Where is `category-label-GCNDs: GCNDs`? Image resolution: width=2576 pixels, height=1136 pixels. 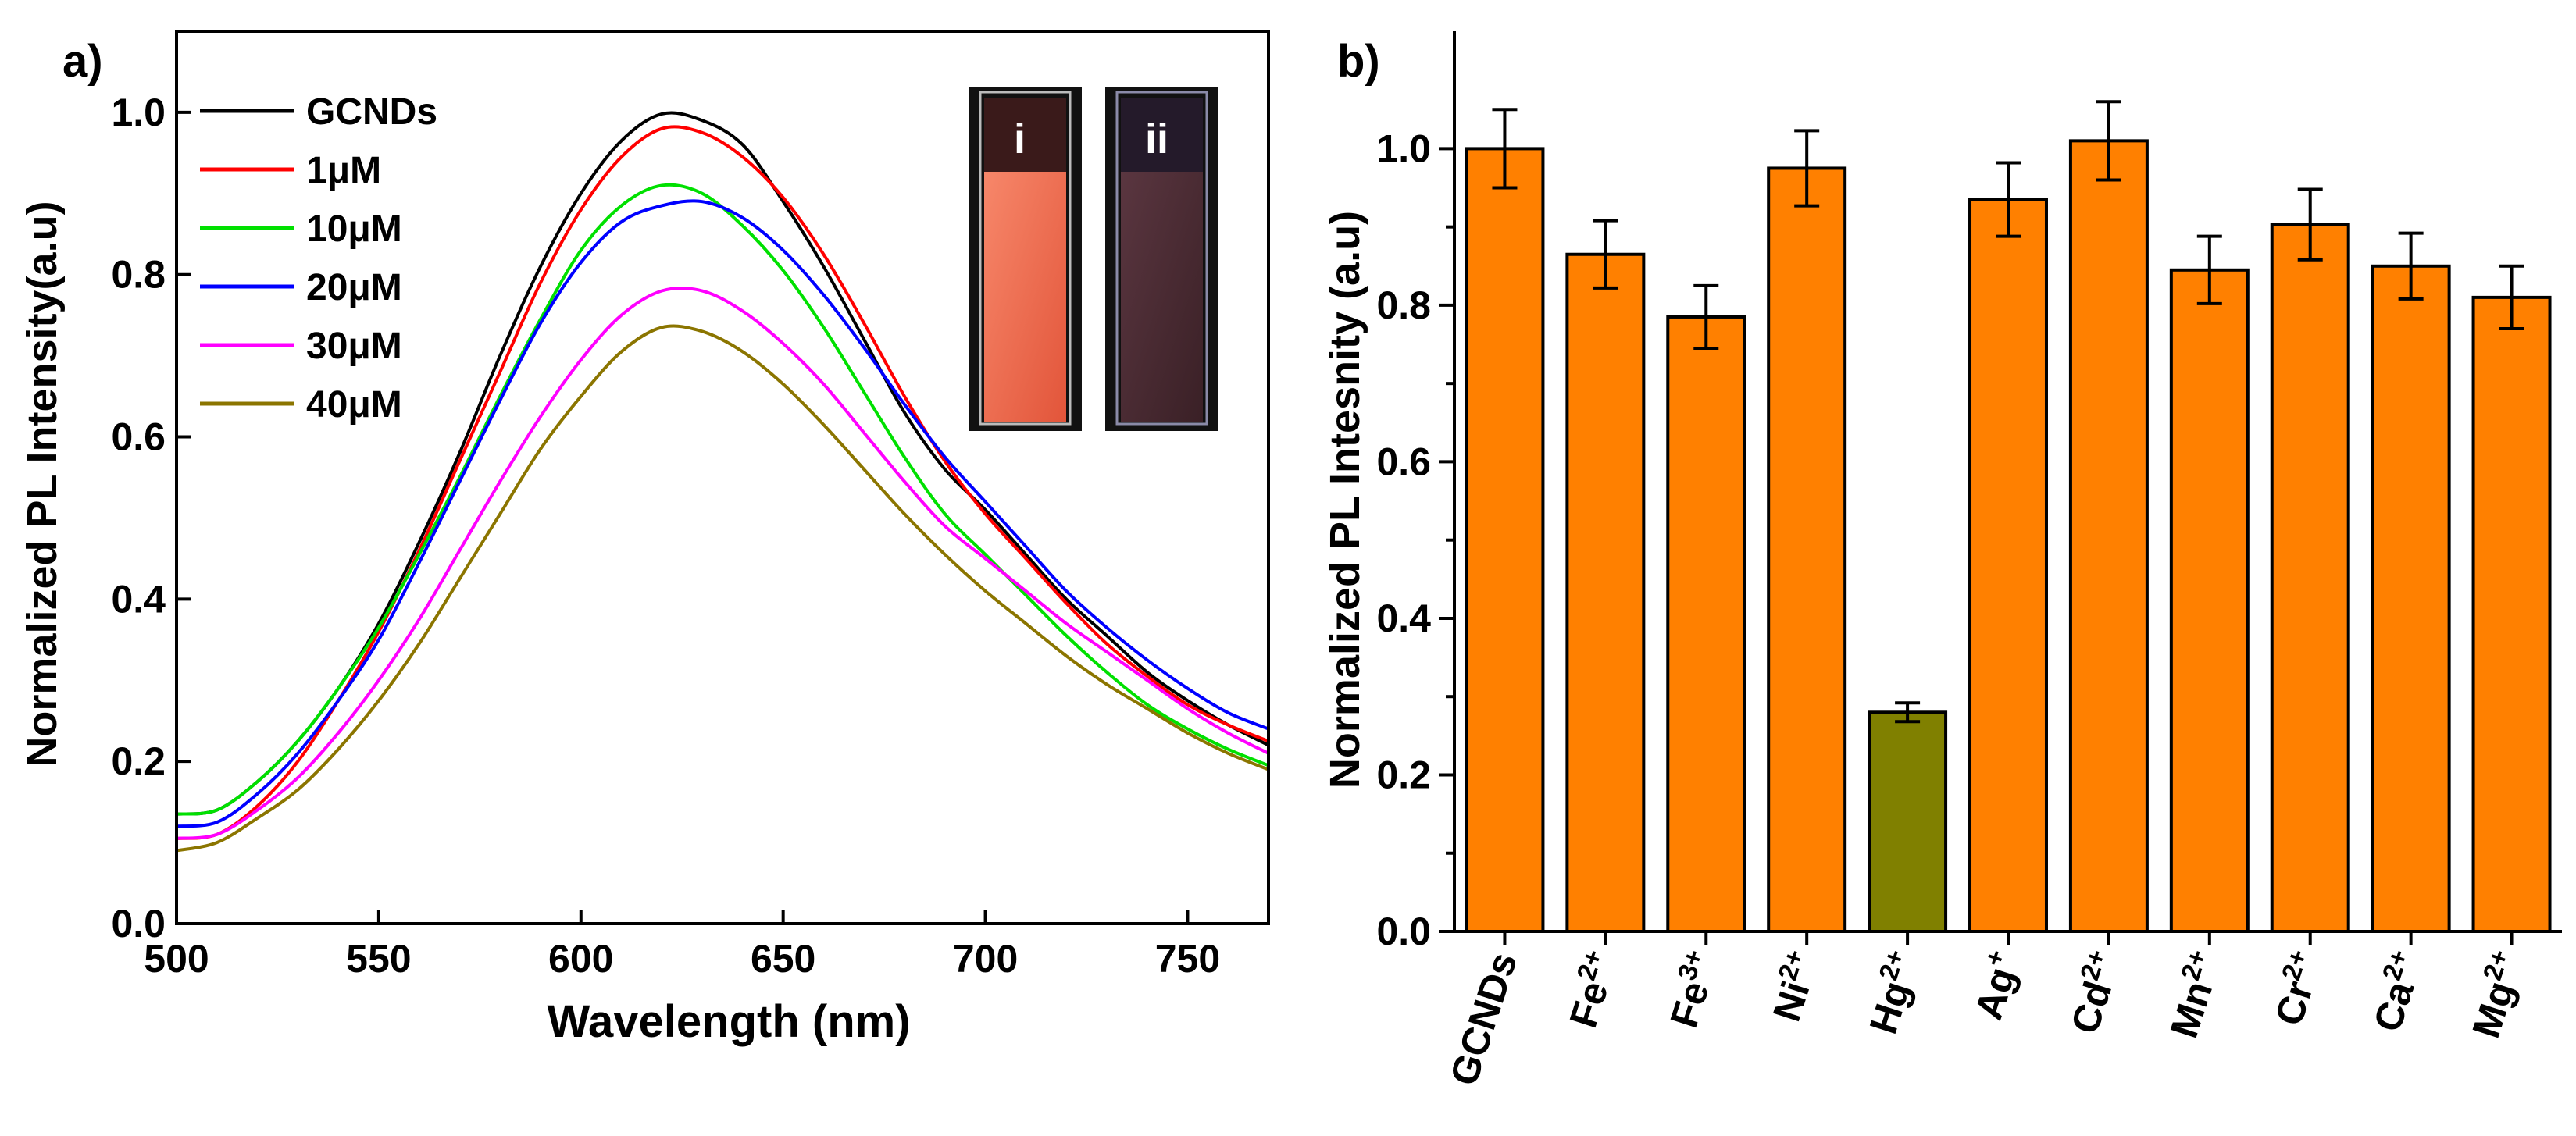
category-label-GCNDs: GCNDs is located at coordinates (1483, 1019).